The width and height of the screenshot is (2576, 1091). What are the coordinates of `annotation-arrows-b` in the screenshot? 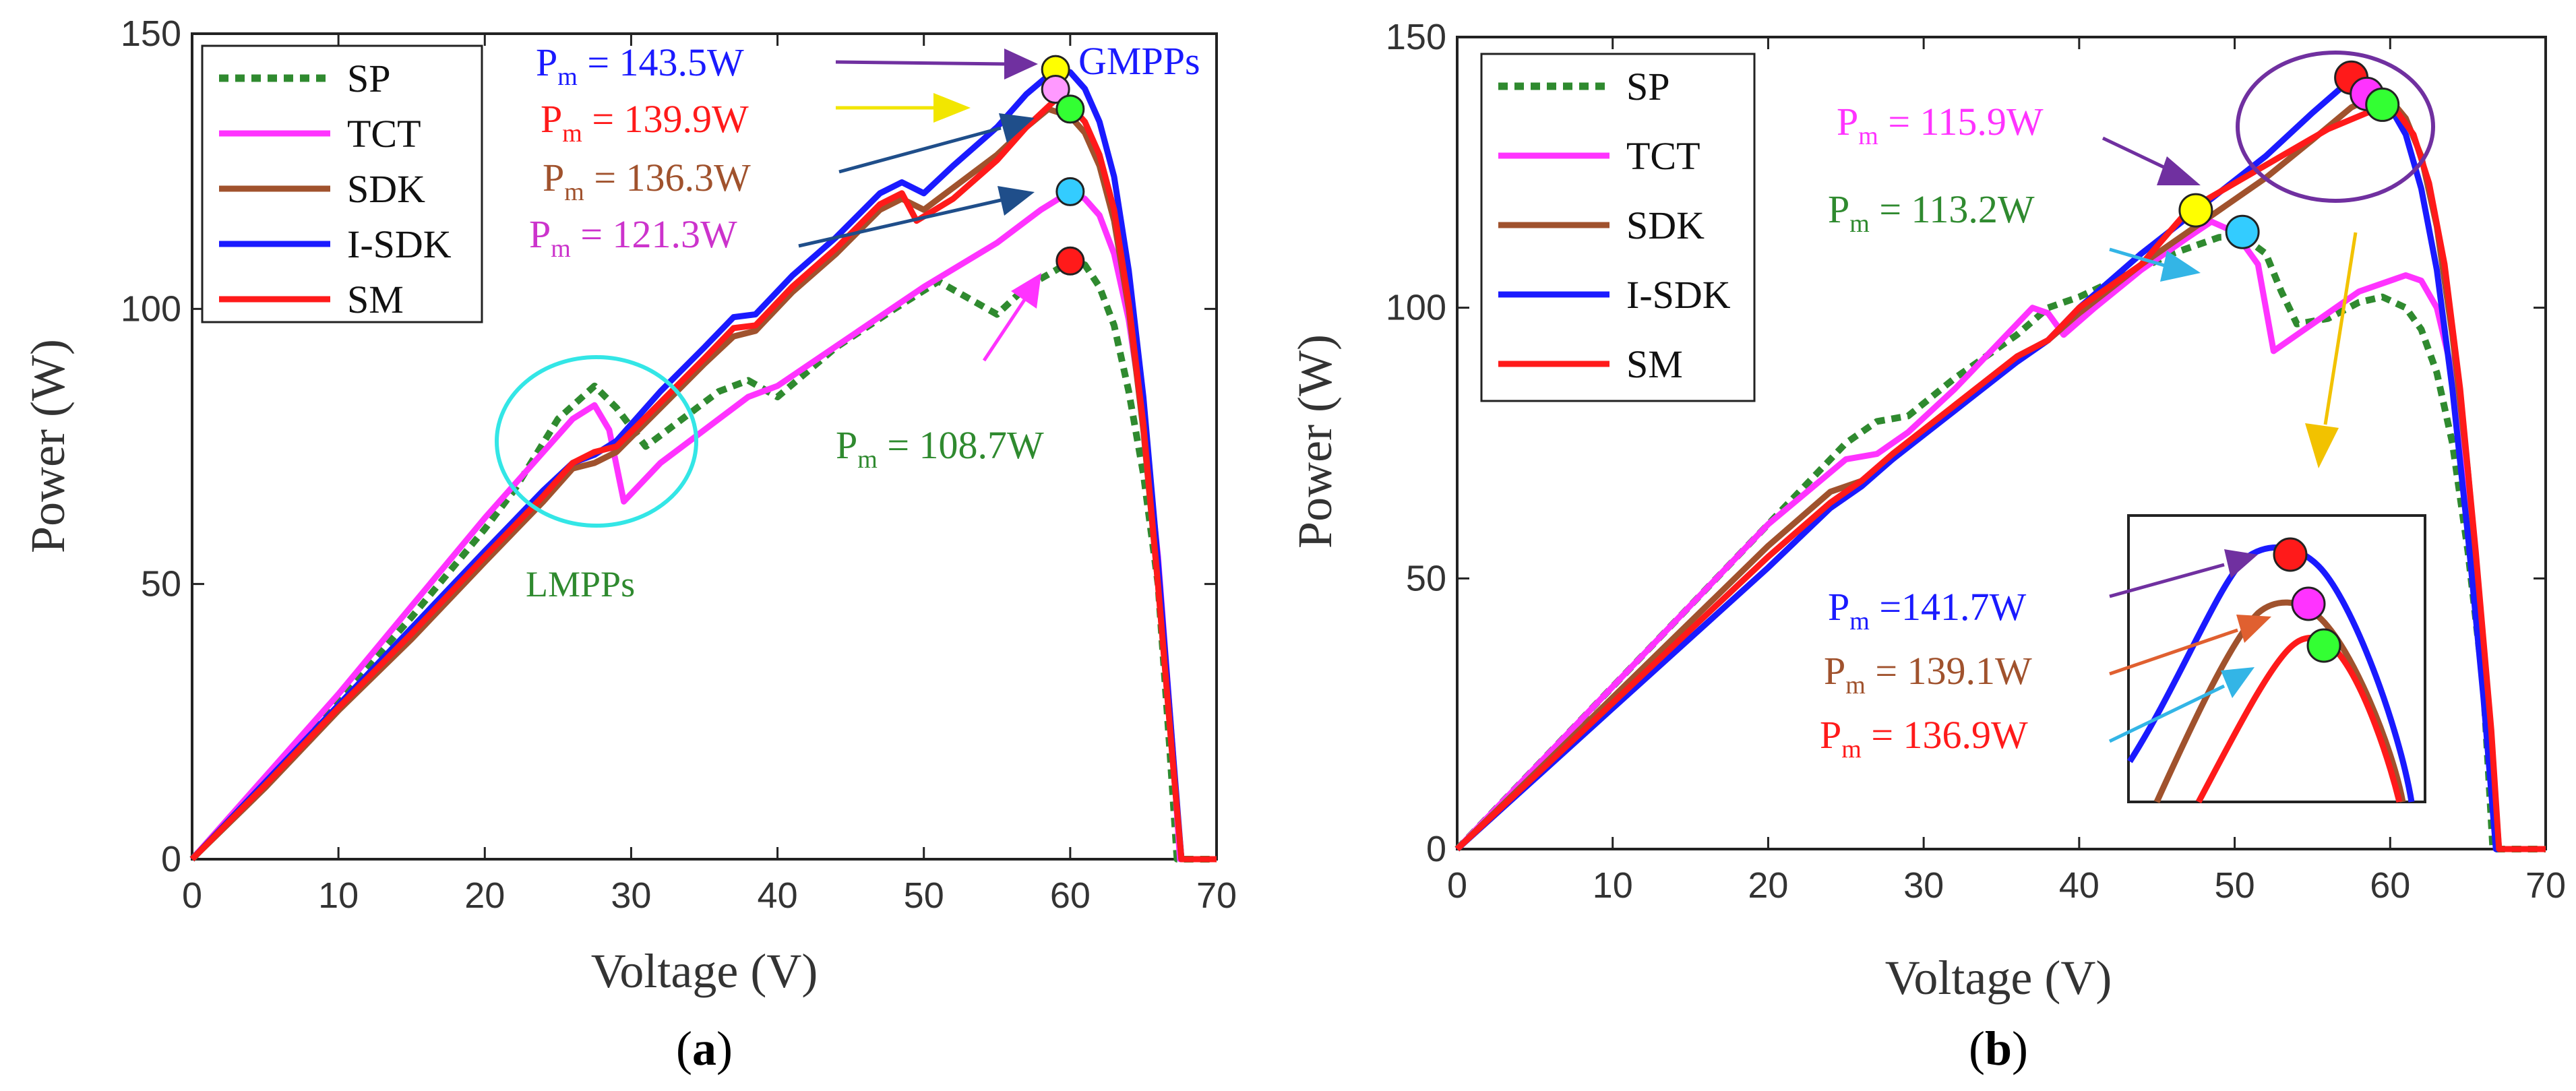 It's located at (2230, 302).